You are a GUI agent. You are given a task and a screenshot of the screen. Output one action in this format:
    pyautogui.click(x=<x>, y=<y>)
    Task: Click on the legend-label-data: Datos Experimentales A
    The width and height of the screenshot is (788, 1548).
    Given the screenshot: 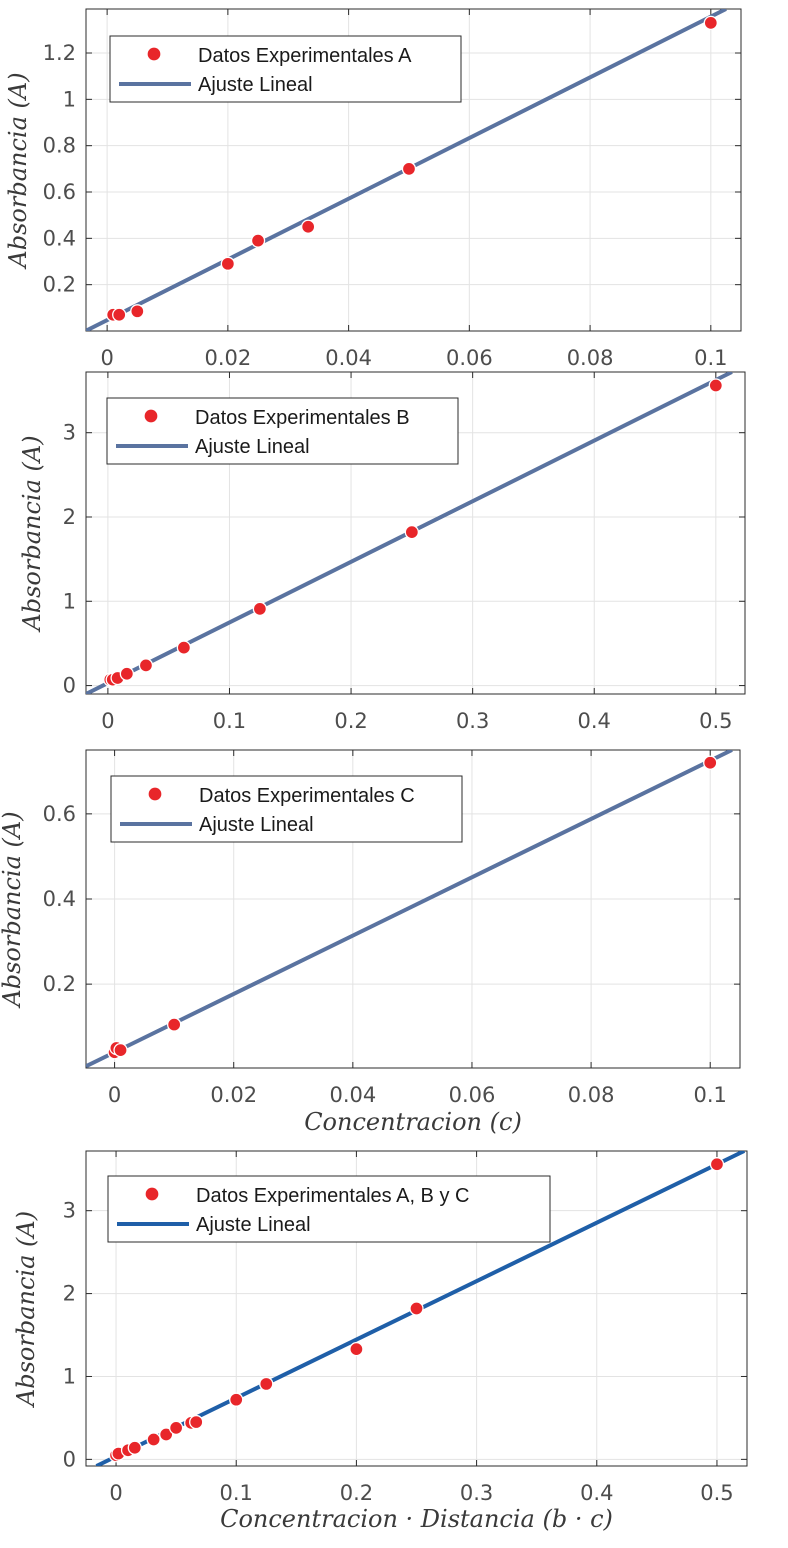 What is the action you would take?
    pyautogui.click(x=305, y=56)
    